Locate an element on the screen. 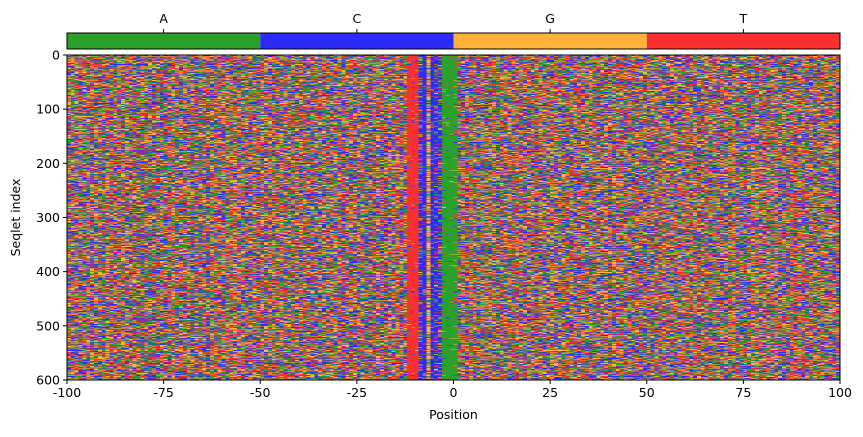  x-tick-label: 0 is located at coordinates (454, 392).